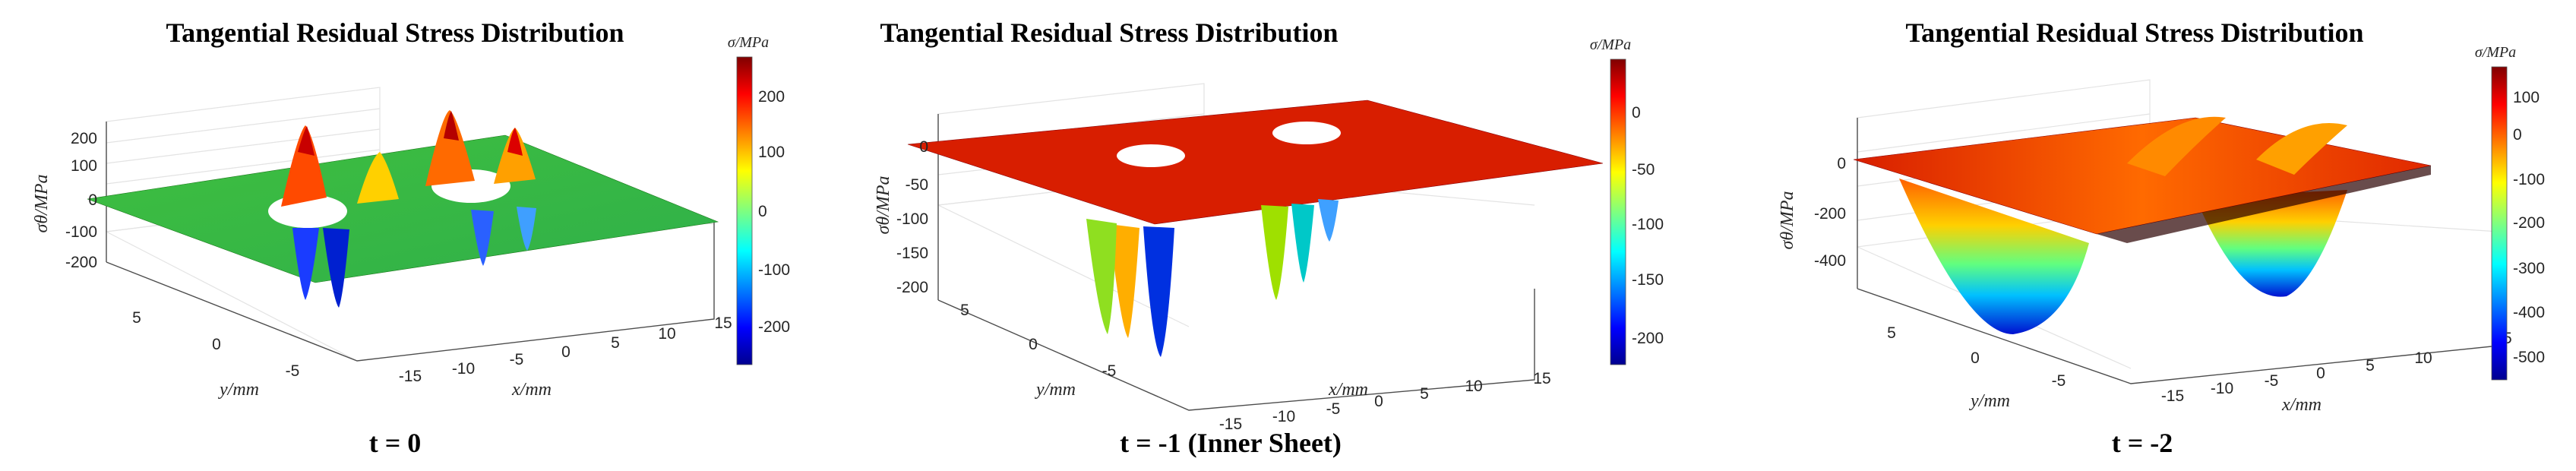 The image size is (2576, 471). What do you see at coordinates (1830, 261) in the screenshot?
I see `z-tick: -400` at bounding box center [1830, 261].